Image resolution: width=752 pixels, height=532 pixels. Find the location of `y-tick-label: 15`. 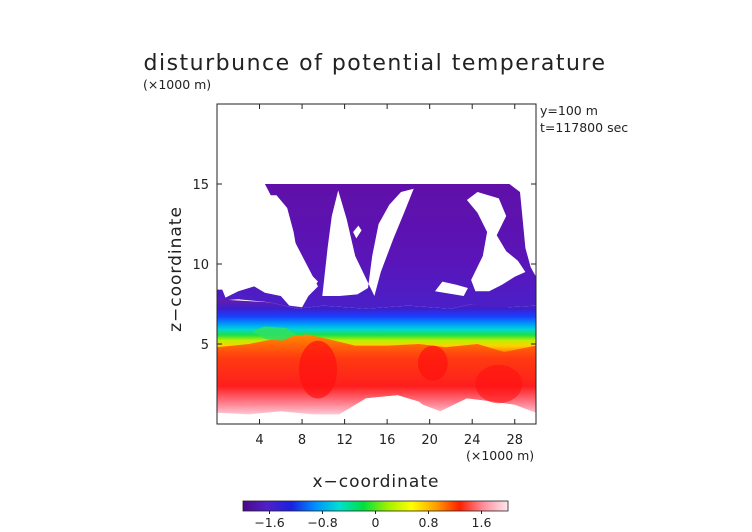

y-tick-label: 15 is located at coordinates (200, 185).